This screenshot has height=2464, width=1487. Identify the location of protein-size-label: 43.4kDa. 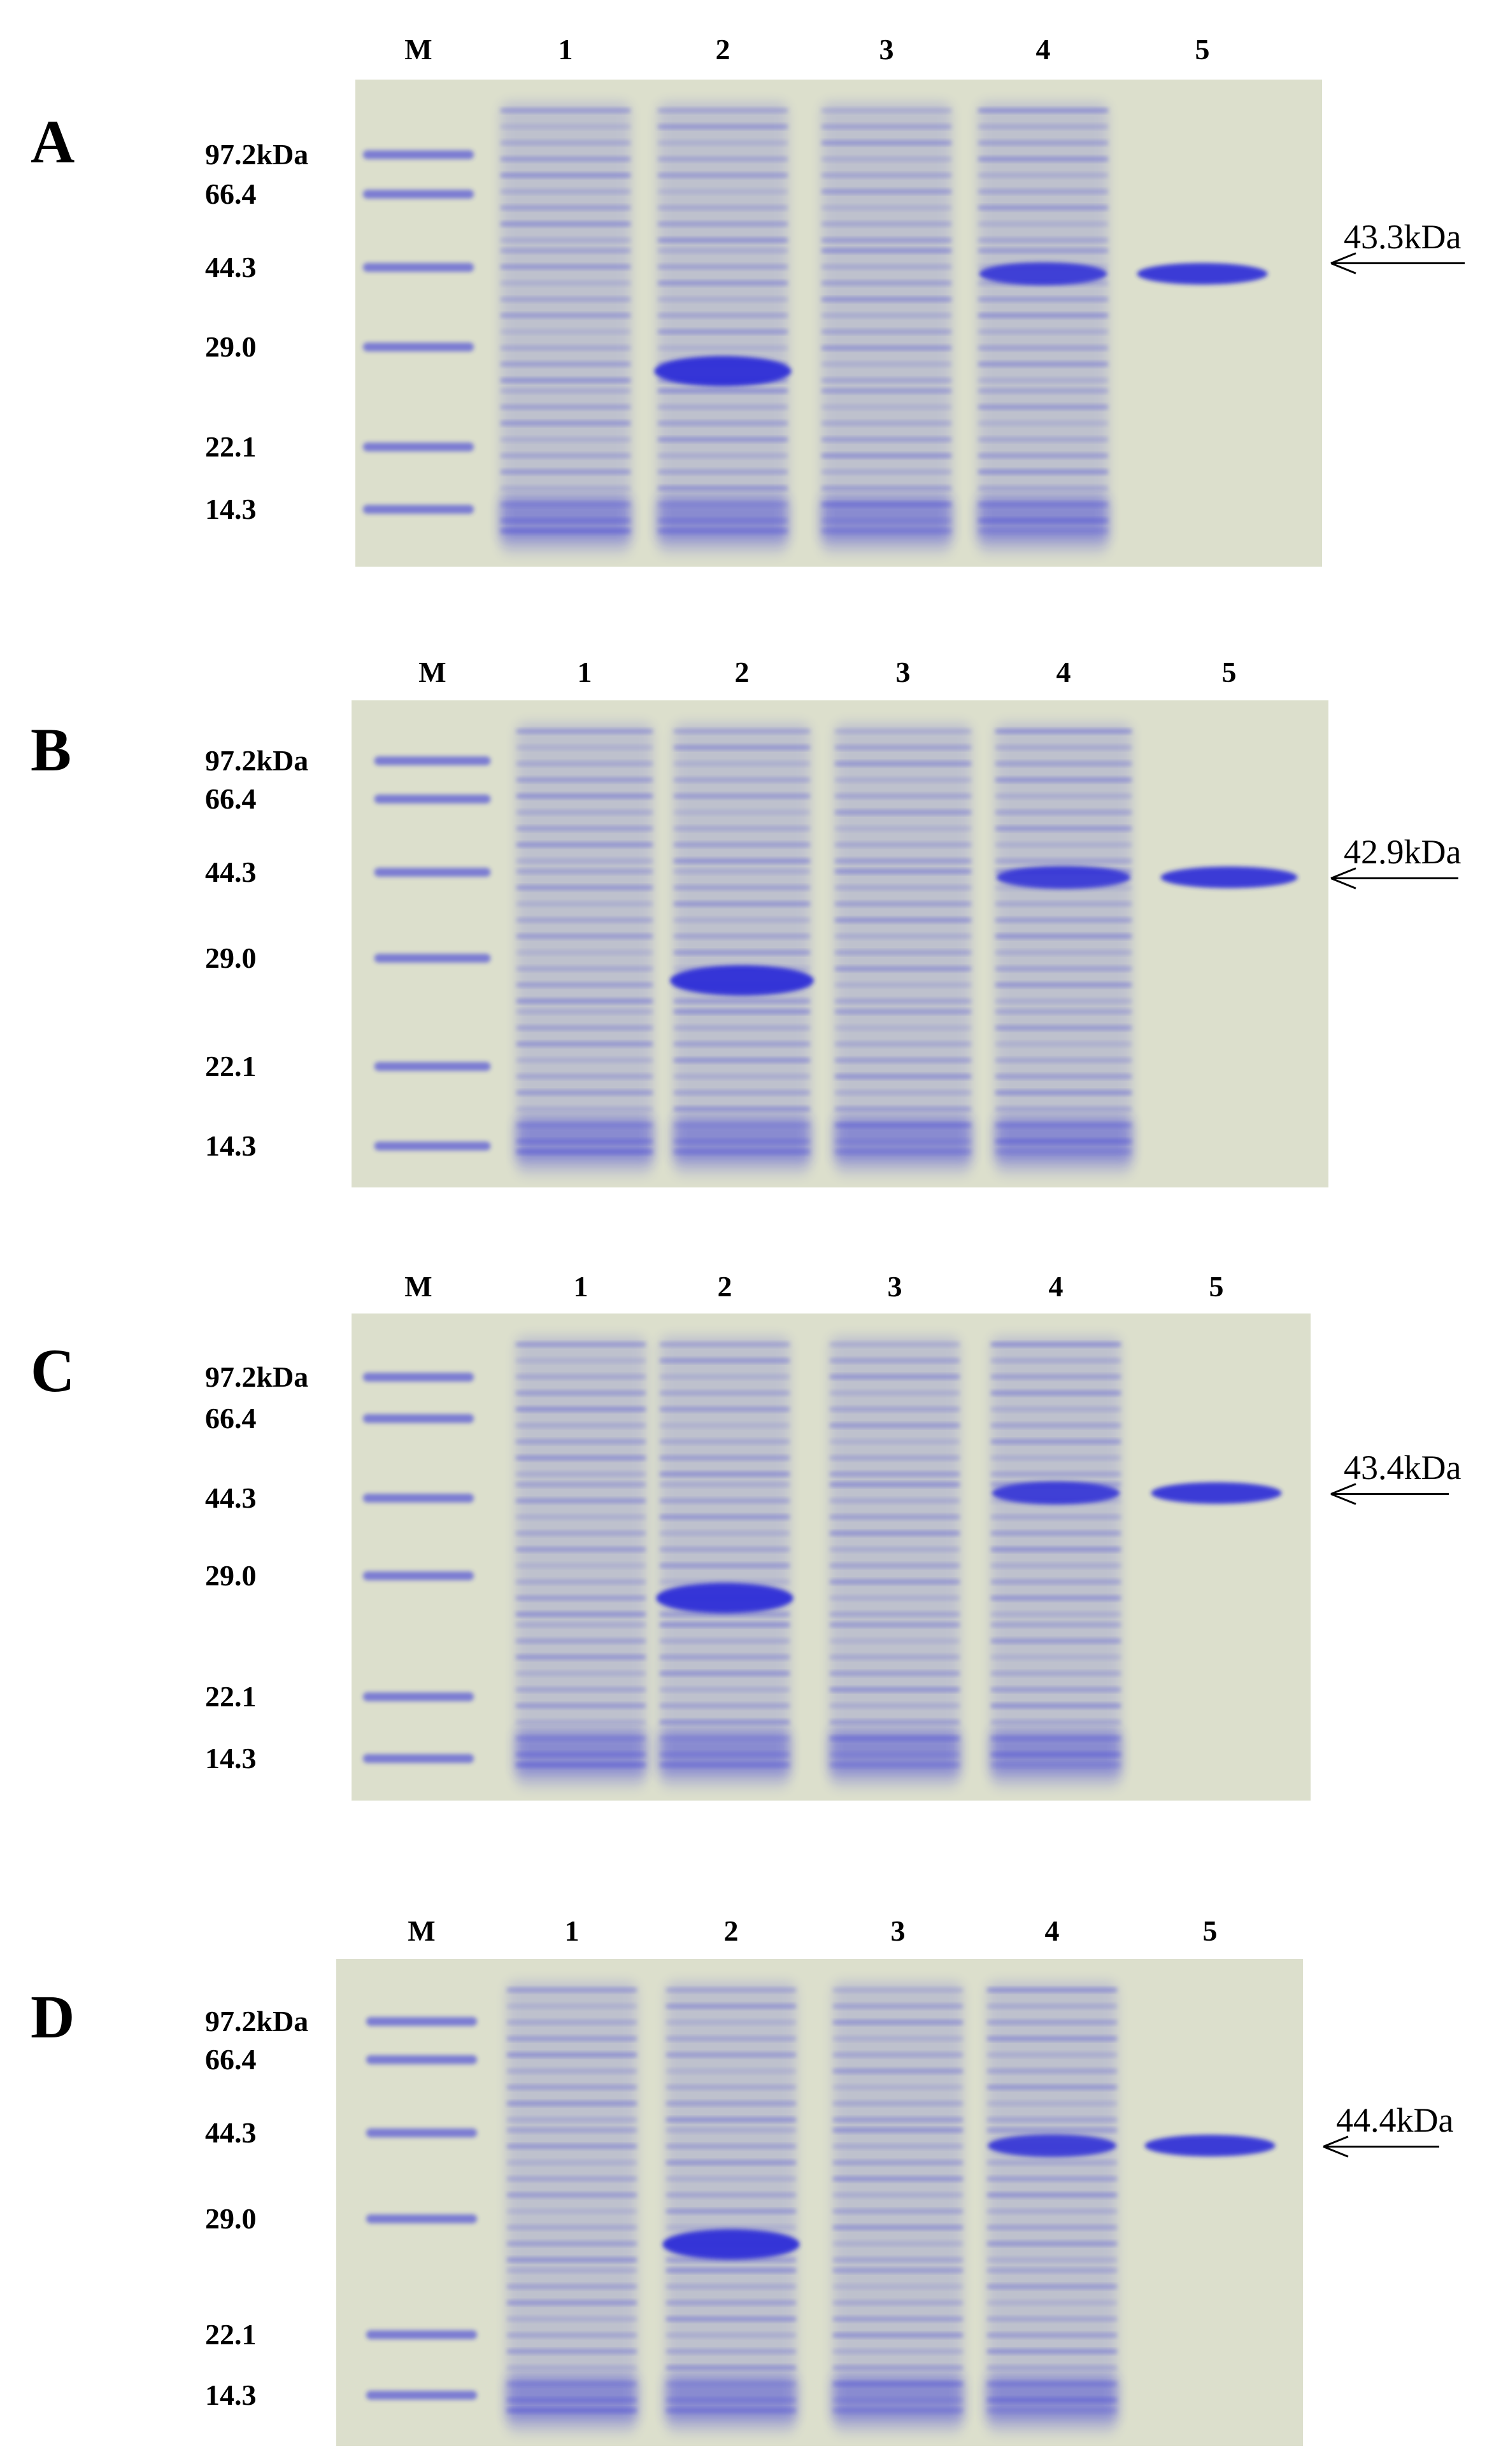
(1403, 1468).